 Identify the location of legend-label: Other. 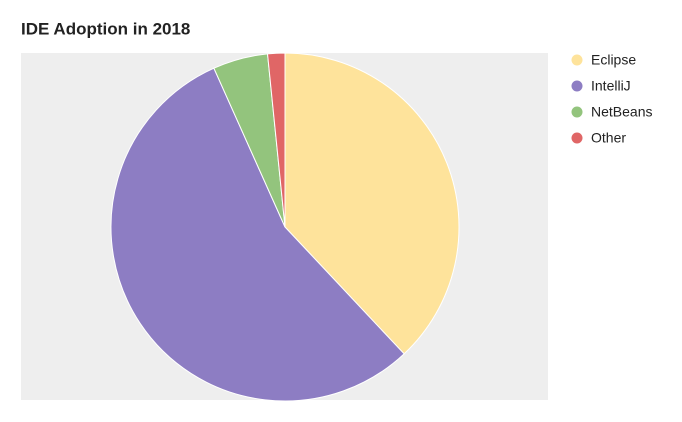
(608, 138).